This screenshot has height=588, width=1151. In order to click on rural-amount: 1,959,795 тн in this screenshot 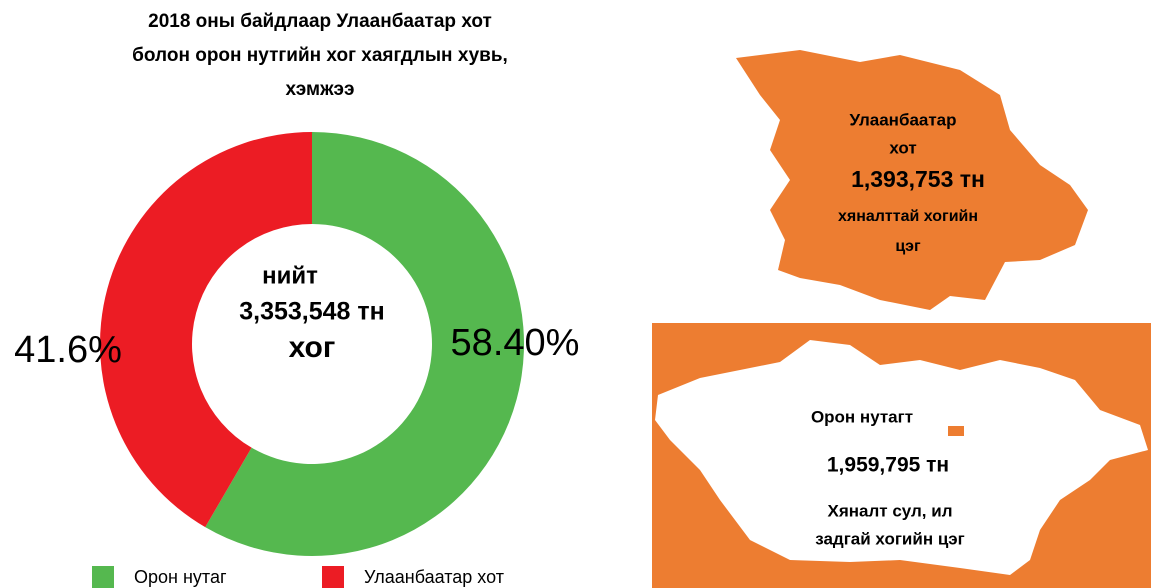, I will do `click(888, 465)`.